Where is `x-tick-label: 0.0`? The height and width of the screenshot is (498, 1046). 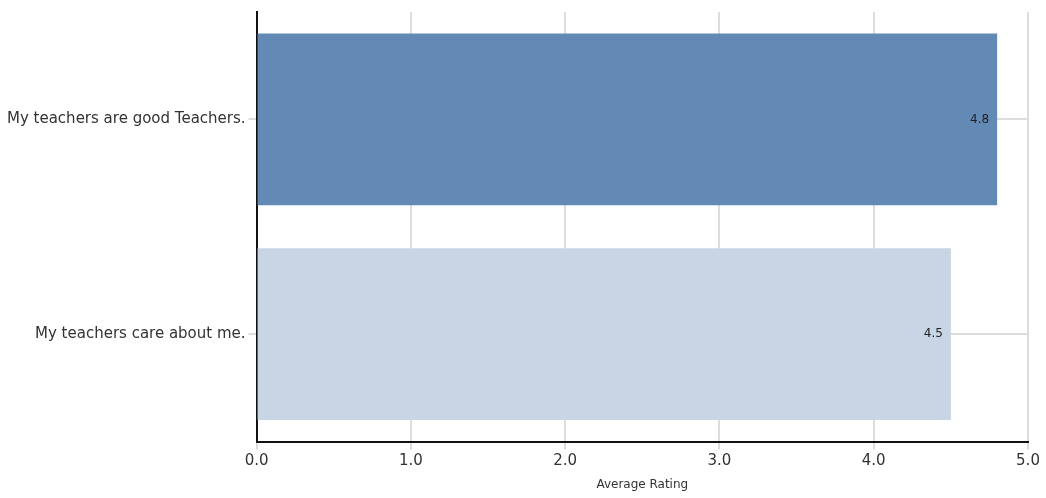 x-tick-label: 0.0 is located at coordinates (256, 460).